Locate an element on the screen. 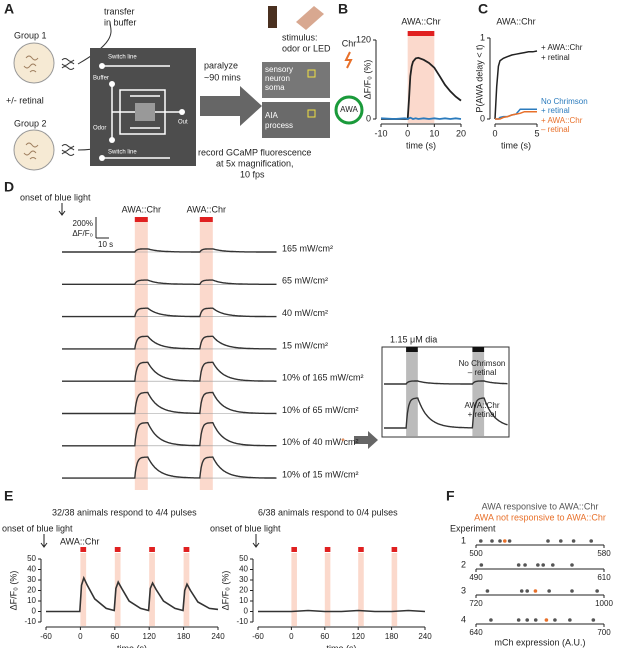 Image resolution: width=617 pixels, height=648 pixels. x-tick-label: 180 is located at coordinates (392, 636).